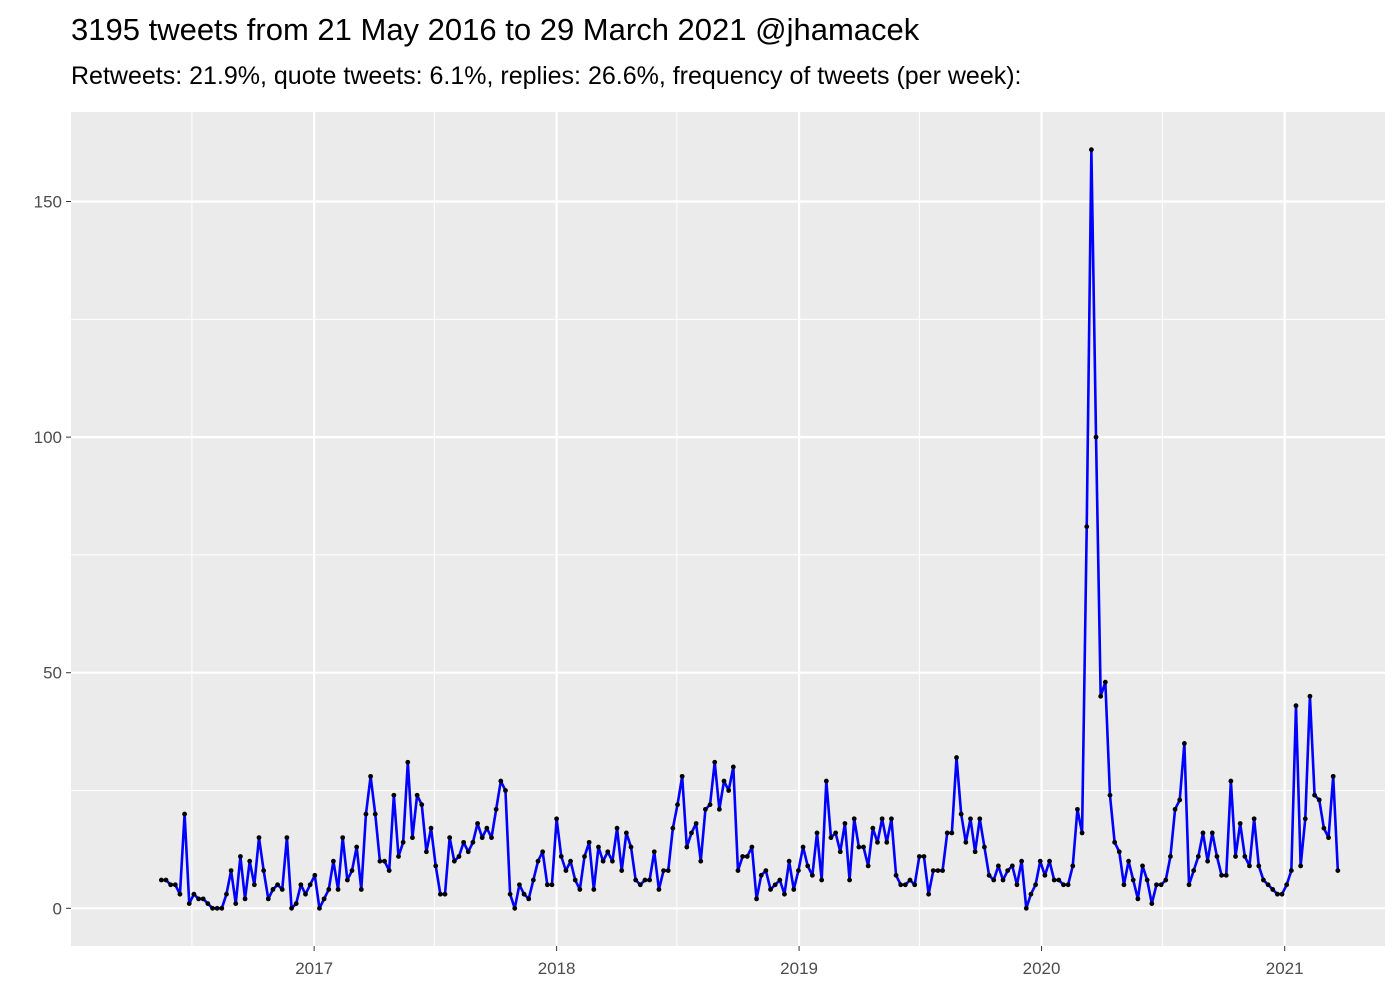  I want to click on x-tick-label: 2021, so click(1285, 968).